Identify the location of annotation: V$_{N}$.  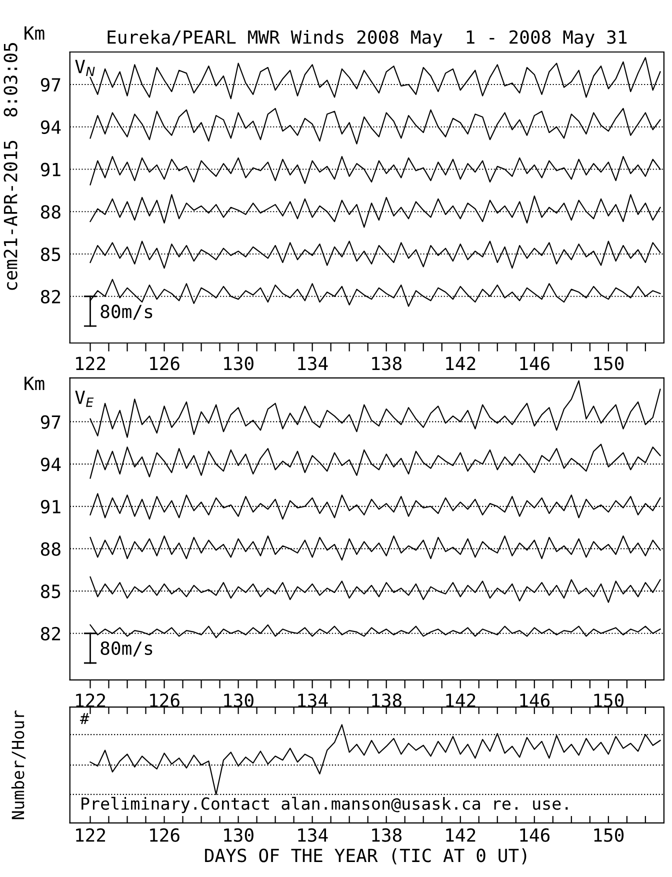
(85, 68).